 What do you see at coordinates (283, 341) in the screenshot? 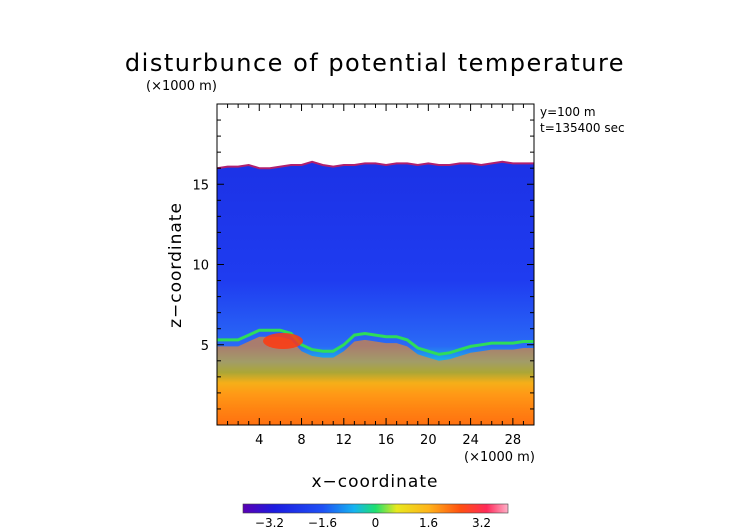
I see `warm-anomaly` at bounding box center [283, 341].